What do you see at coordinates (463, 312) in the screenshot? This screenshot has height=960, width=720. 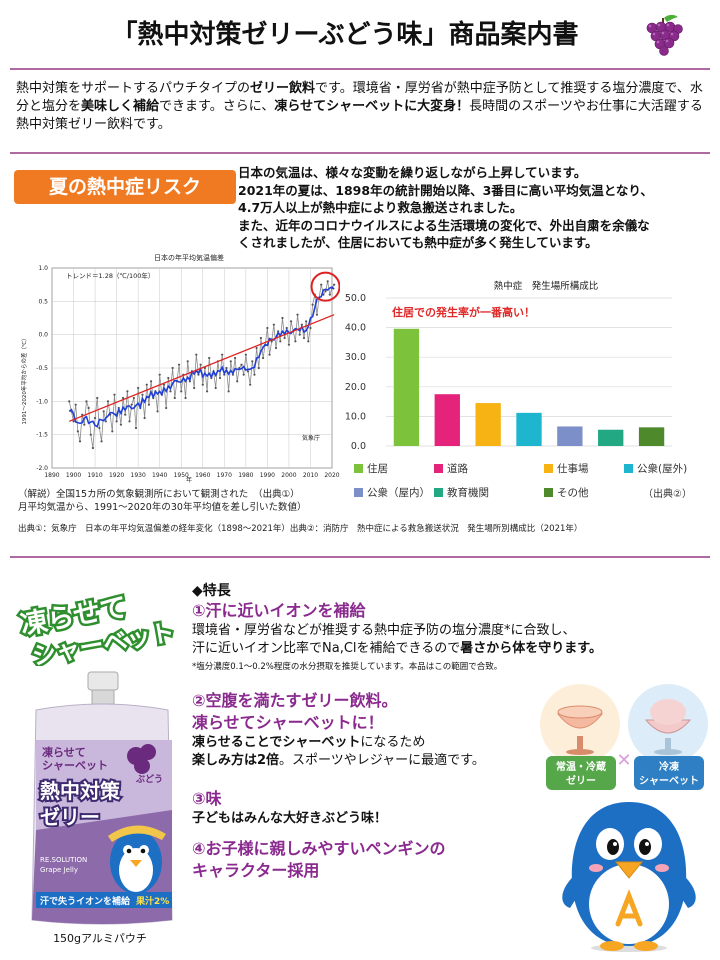 I see `chart-annotation: 住居での発生率が一番高い！` at bounding box center [463, 312].